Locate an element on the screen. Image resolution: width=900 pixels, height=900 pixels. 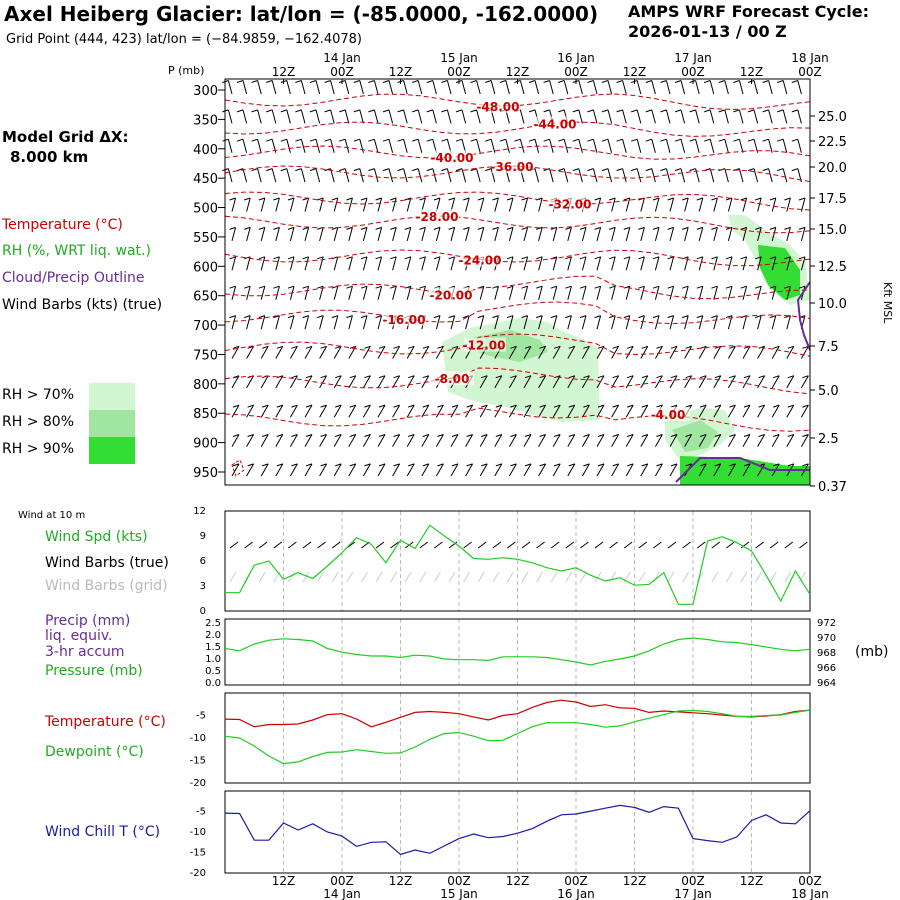
pressure-tick-label: 450 is located at coordinates (205, 179).